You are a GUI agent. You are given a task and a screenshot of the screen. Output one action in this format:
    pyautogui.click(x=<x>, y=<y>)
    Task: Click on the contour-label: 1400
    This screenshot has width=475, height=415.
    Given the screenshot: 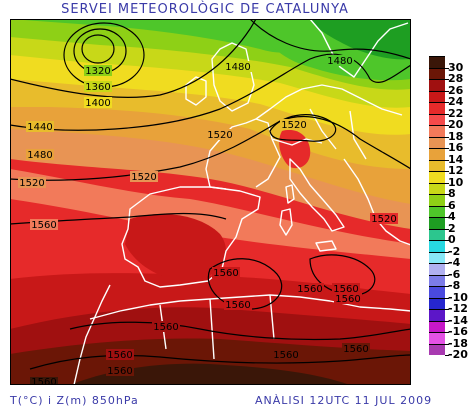 What is the action you would take?
    pyautogui.click(x=97, y=103)
    